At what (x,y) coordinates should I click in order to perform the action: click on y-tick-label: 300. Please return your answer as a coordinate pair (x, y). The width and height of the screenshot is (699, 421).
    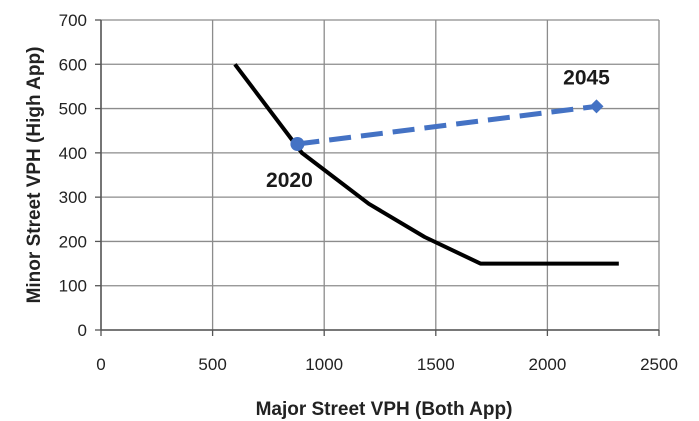
    Looking at the image, I should click on (73, 197).